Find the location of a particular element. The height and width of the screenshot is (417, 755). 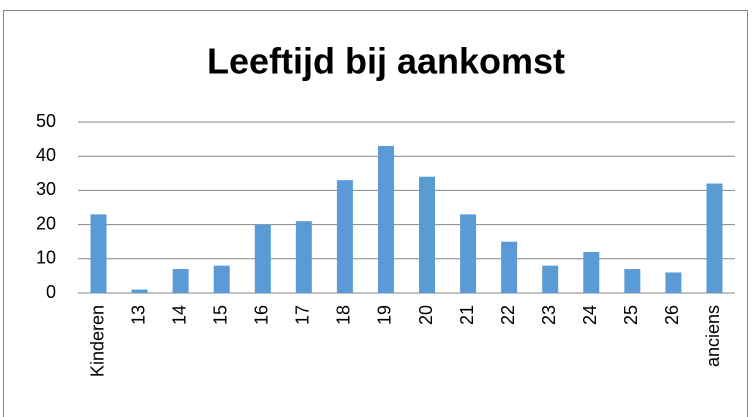

x-tick-label: Kinderen is located at coordinates (97, 341).